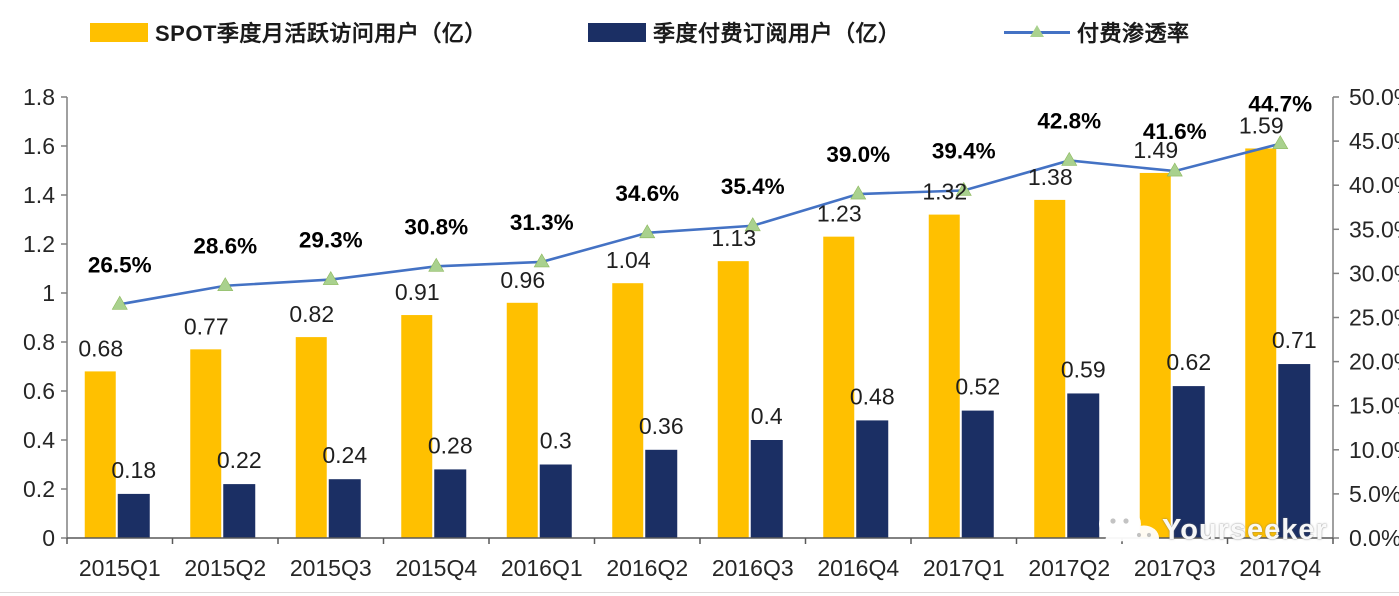 The width and height of the screenshot is (1399, 596). What do you see at coordinates (48, 538) in the screenshot?
I see `left-axis-tick-label: 0` at bounding box center [48, 538].